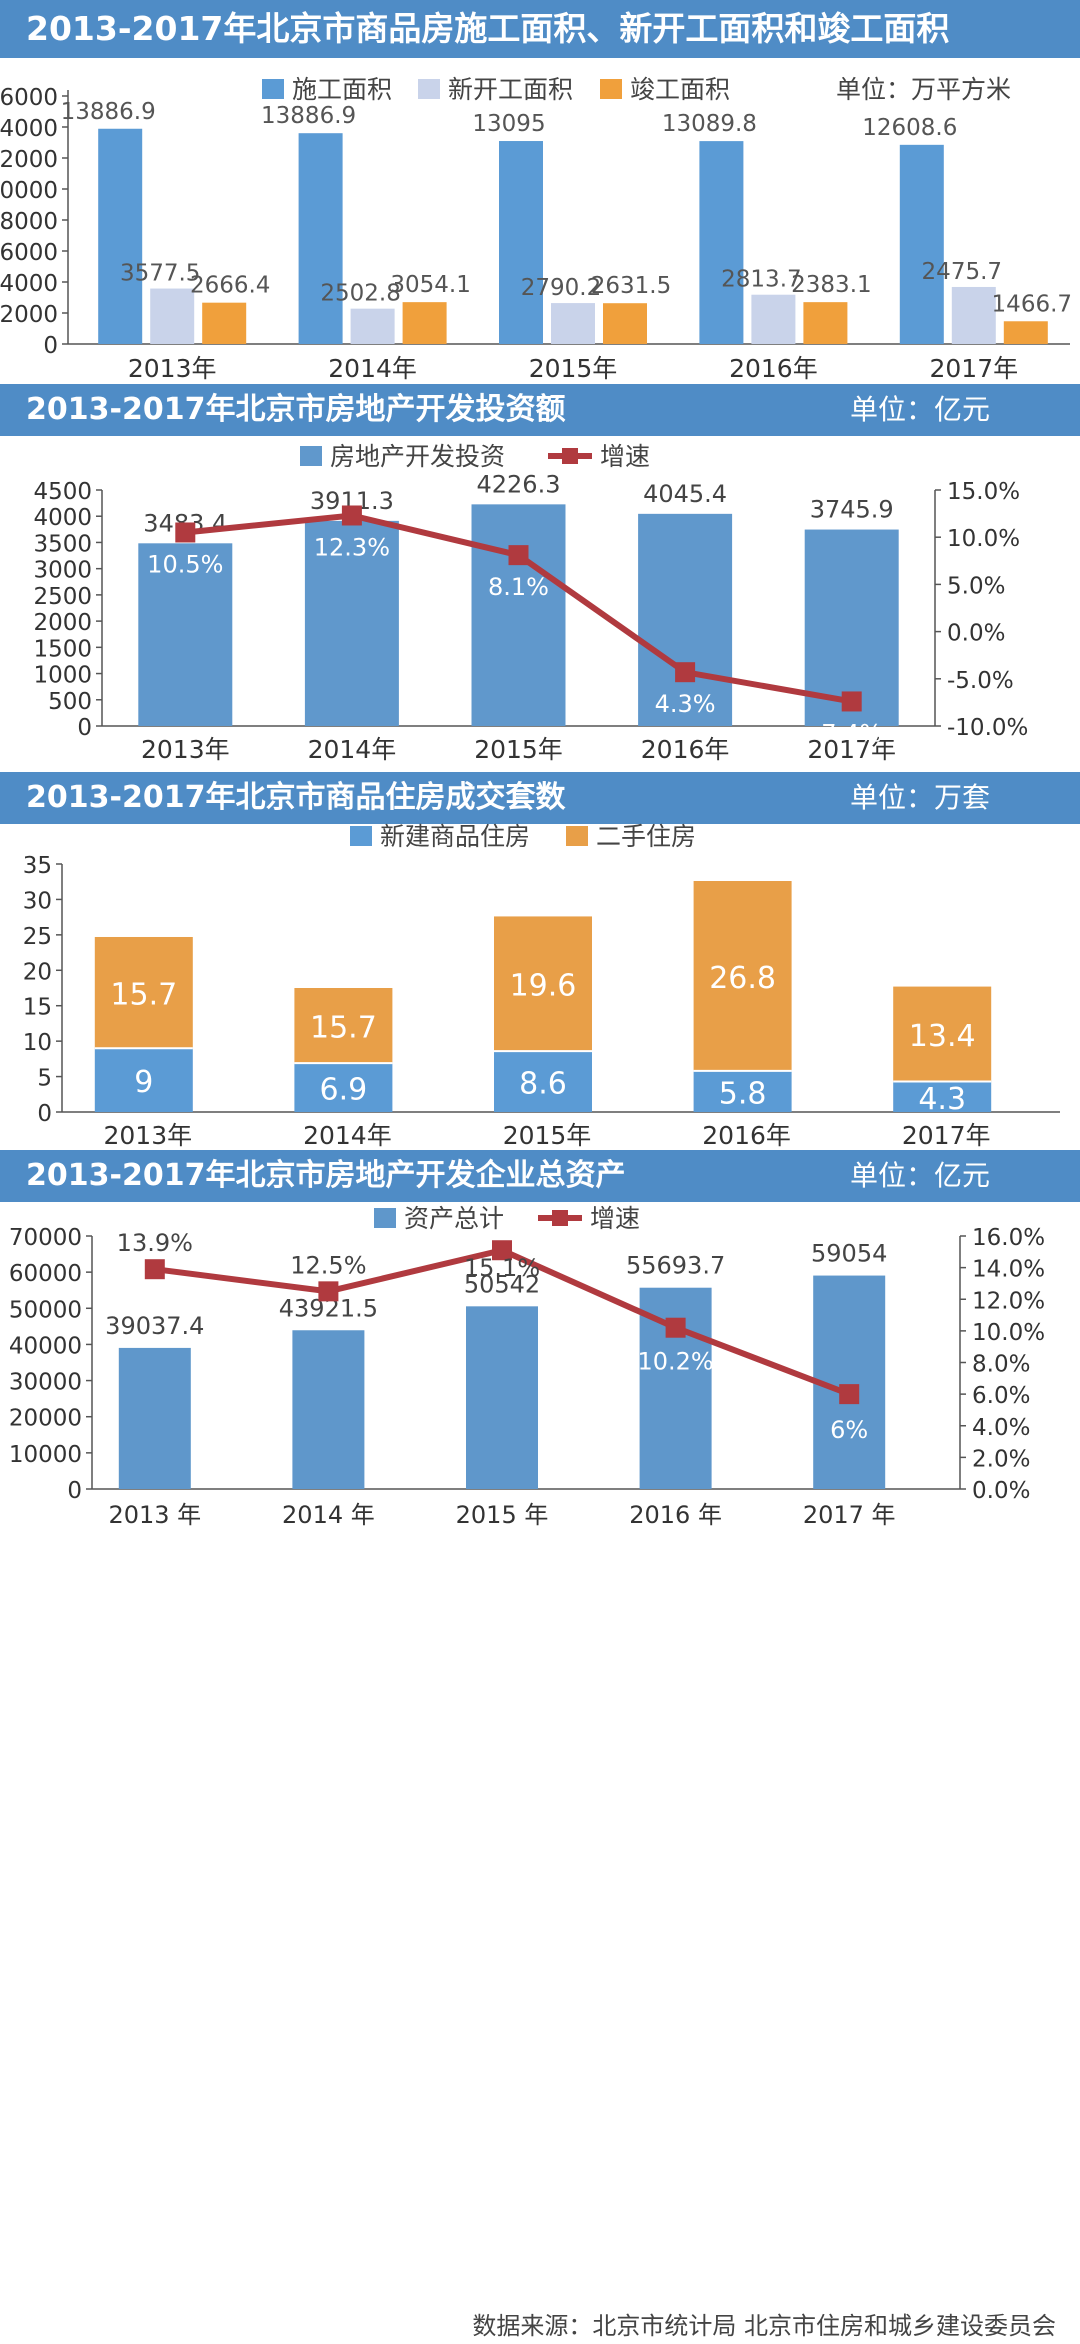 This screenshot has height=2344, width=1080. What do you see at coordinates (62, 623) in the screenshot?
I see `chart2-ytick-4: 2000` at bounding box center [62, 623].